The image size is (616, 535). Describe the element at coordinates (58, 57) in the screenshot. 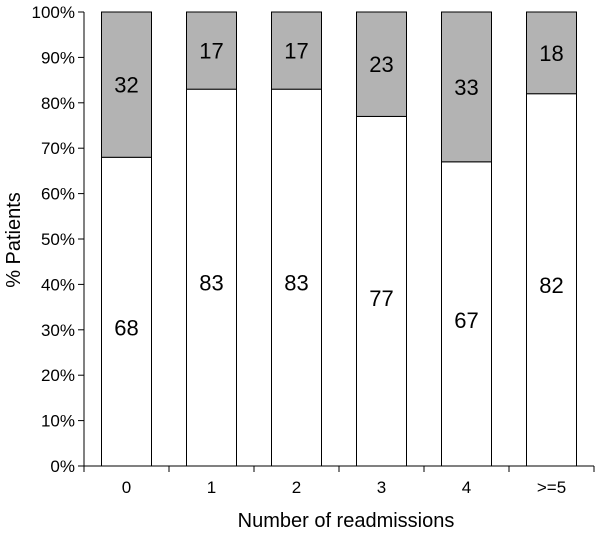

I see `y-tick-label: 90%` at that location.